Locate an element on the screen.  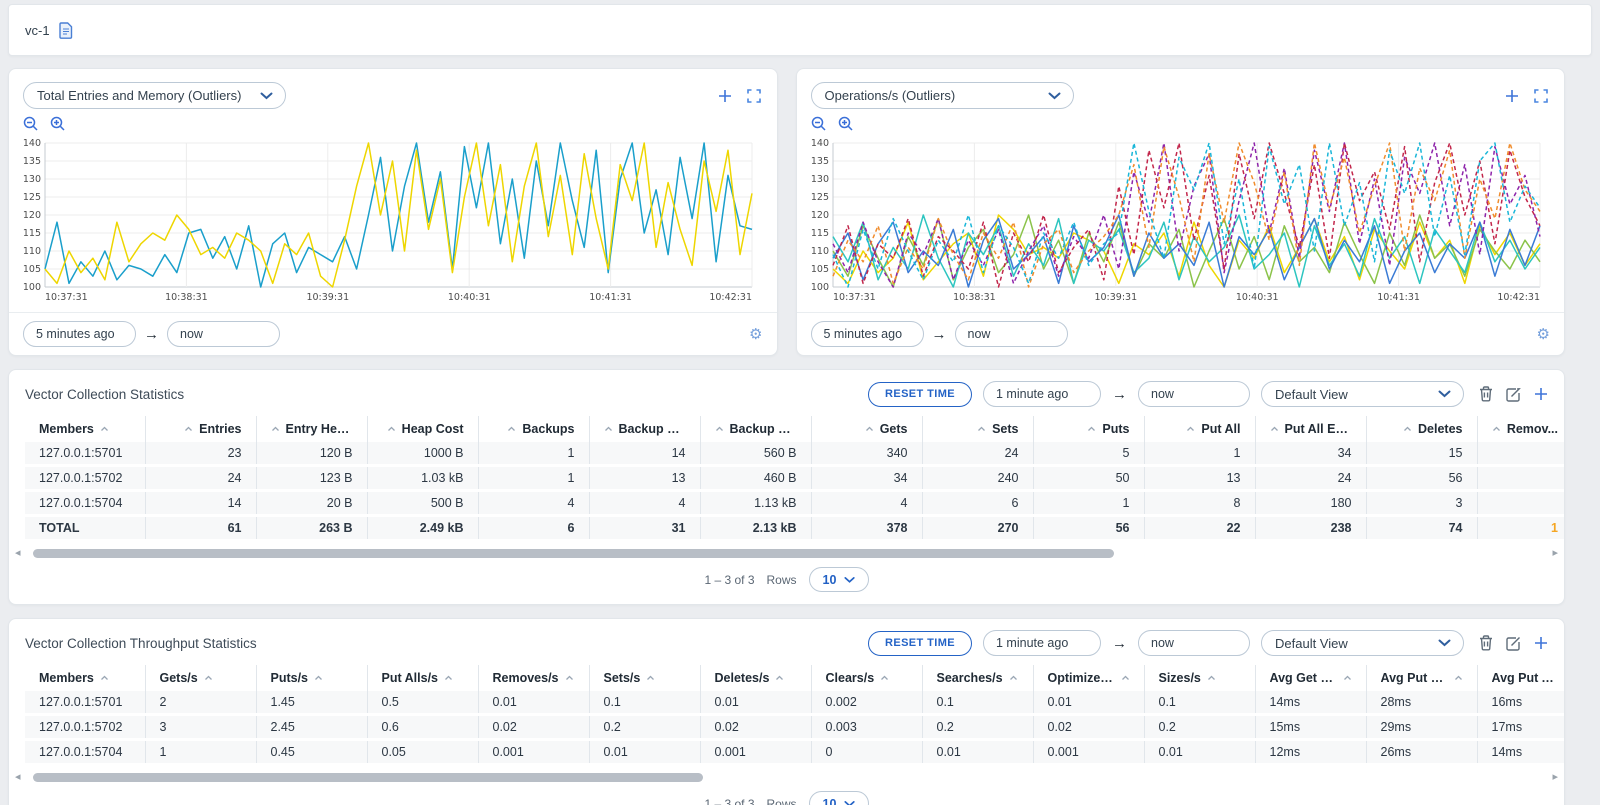
column-header: Gets is located at coordinates (866, 429).